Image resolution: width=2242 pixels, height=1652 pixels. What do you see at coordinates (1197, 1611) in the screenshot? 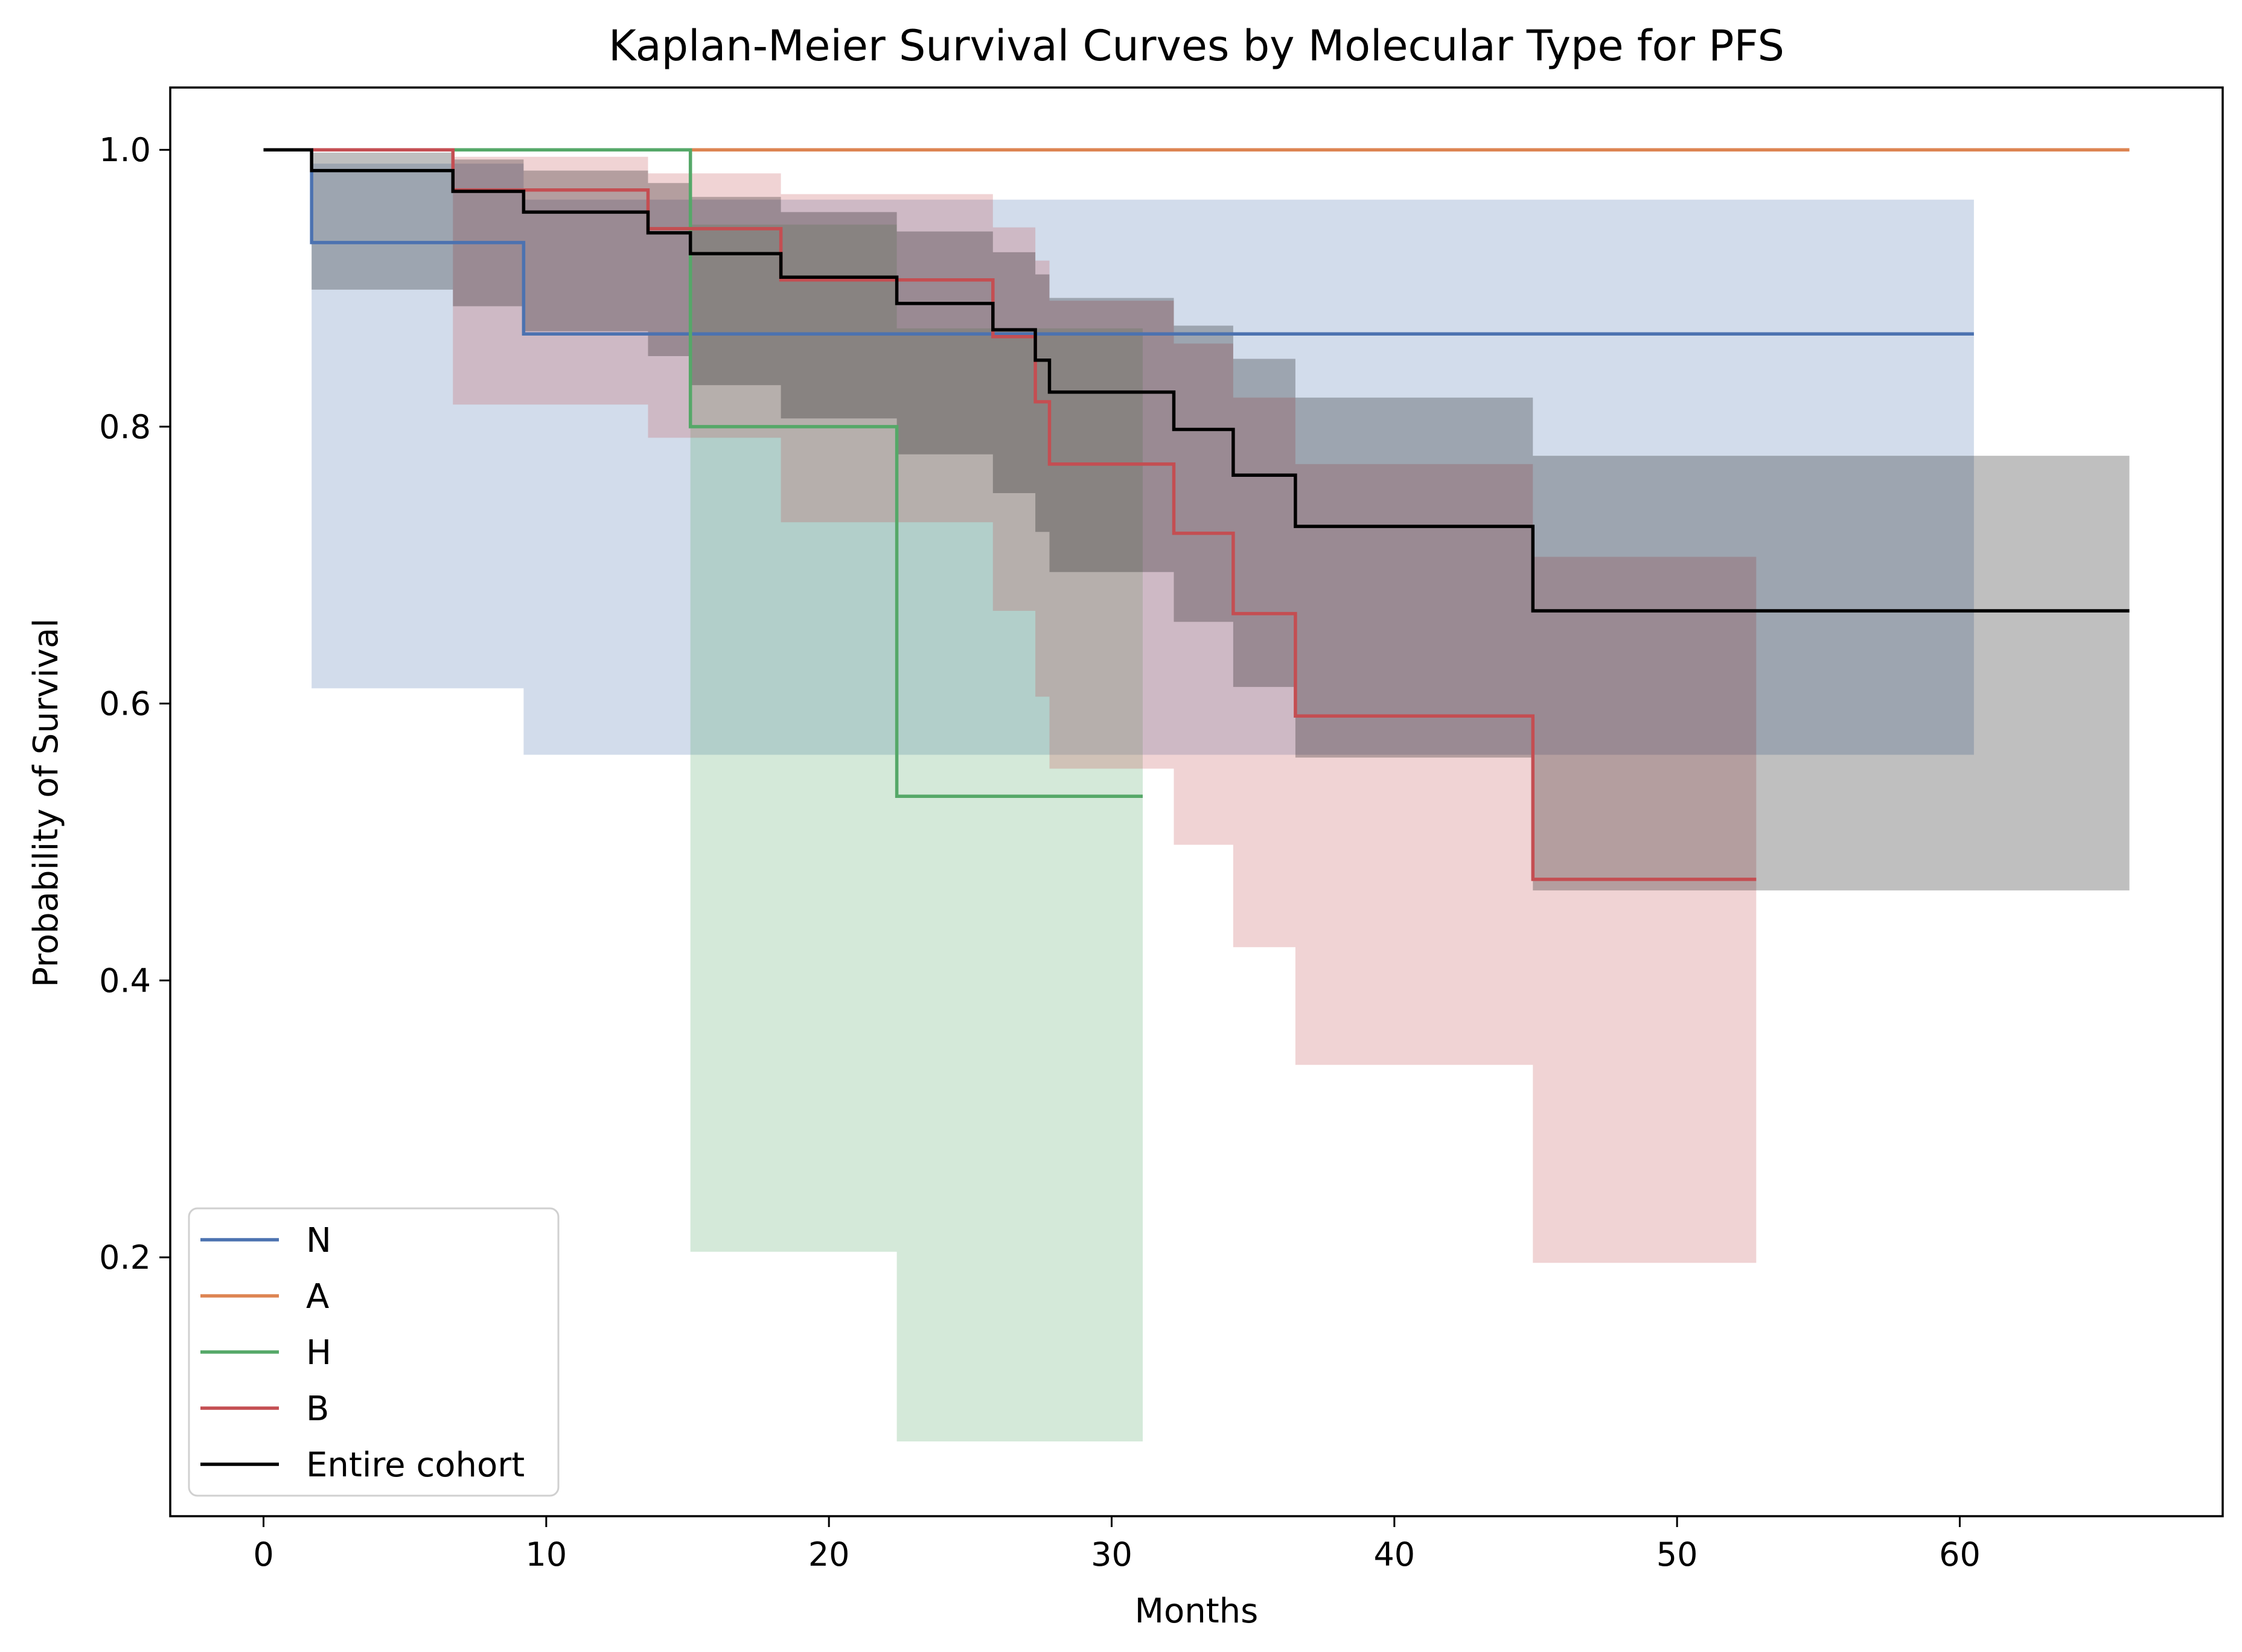
I see `x-axis-label: Months` at bounding box center [1197, 1611].